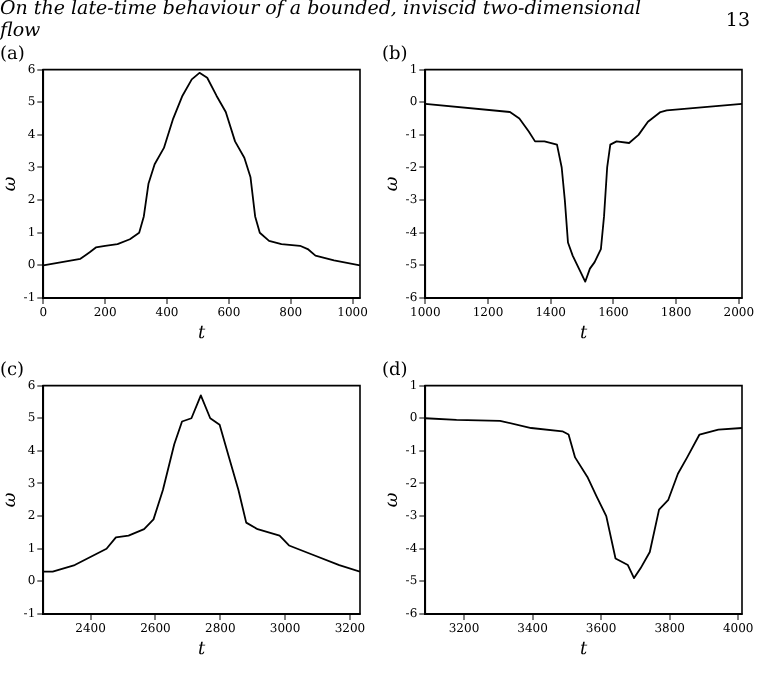 This screenshot has width=762, height=676. I want to click on chart-title: (a), so click(12, 55).